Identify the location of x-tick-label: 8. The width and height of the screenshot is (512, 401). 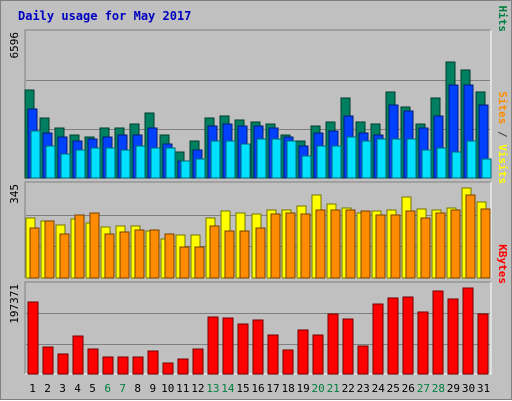
(137, 388).